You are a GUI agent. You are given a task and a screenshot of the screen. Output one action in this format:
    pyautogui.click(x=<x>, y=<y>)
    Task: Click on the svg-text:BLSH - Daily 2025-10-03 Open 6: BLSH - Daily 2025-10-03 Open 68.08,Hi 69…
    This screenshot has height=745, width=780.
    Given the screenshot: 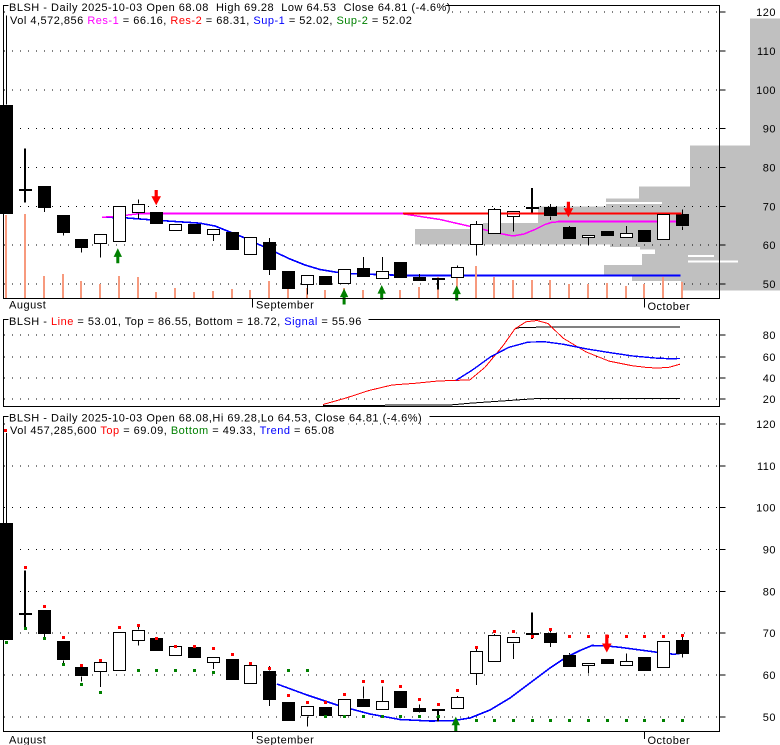 What is the action you would take?
    pyautogui.click(x=215, y=419)
    